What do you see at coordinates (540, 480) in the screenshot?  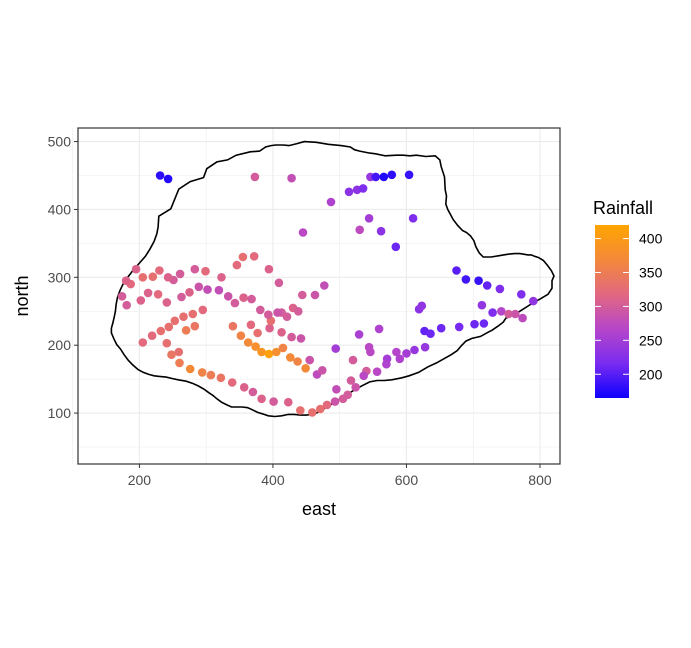 I see `x-tick-label: 800` at bounding box center [540, 480].